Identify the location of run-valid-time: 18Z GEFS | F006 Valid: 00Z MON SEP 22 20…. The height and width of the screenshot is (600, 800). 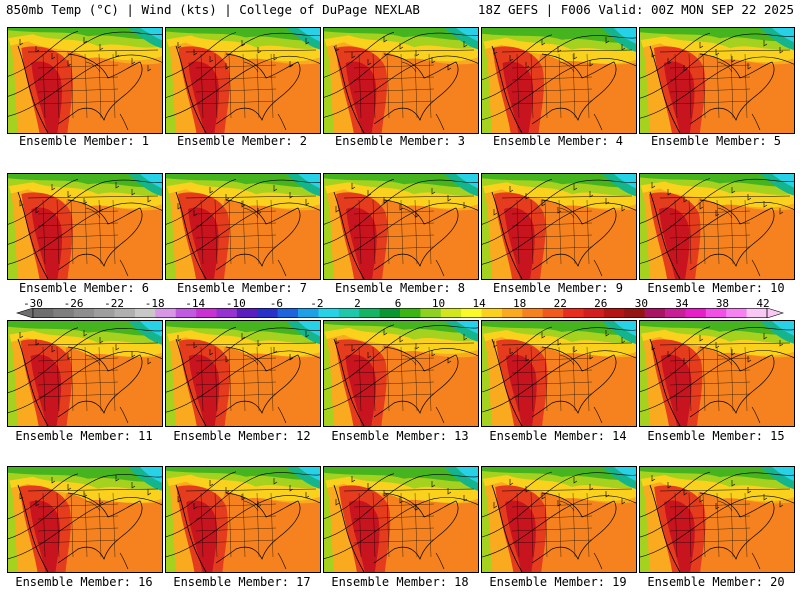
(635, 9).